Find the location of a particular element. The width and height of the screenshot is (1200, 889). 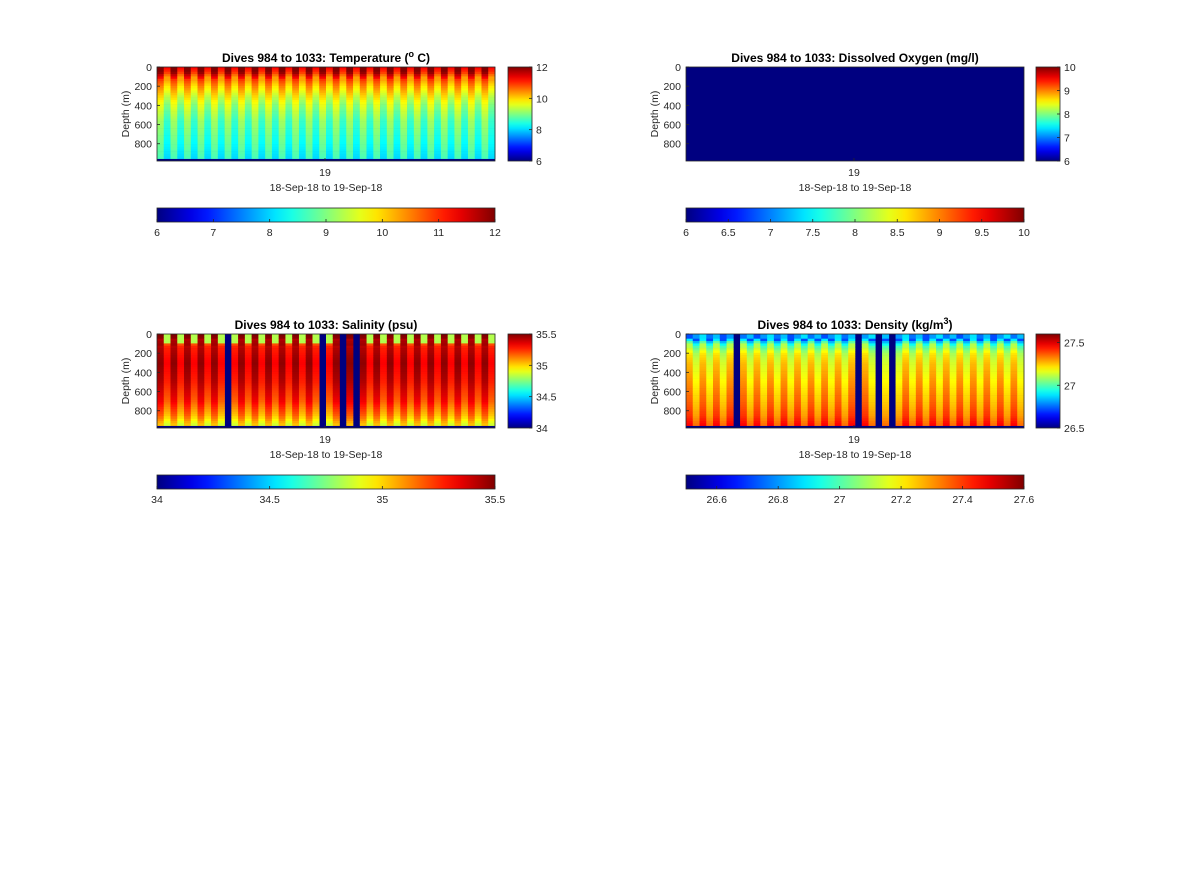

hcolorbar-tick-label: 7.5 is located at coordinates (812, 233).